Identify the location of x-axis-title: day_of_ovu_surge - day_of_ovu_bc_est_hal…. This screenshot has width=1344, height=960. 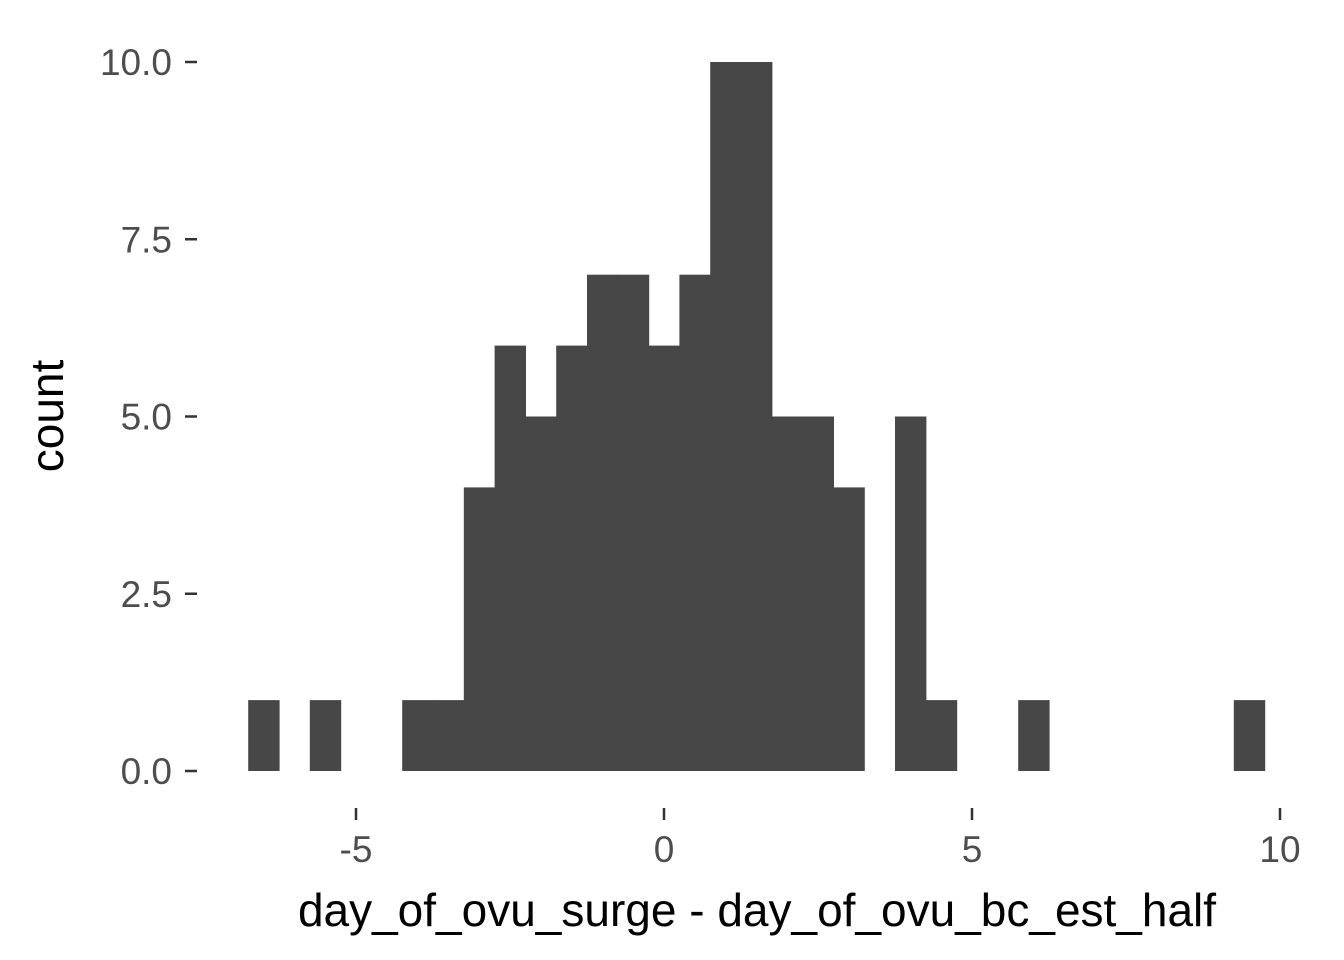
(757, 910).